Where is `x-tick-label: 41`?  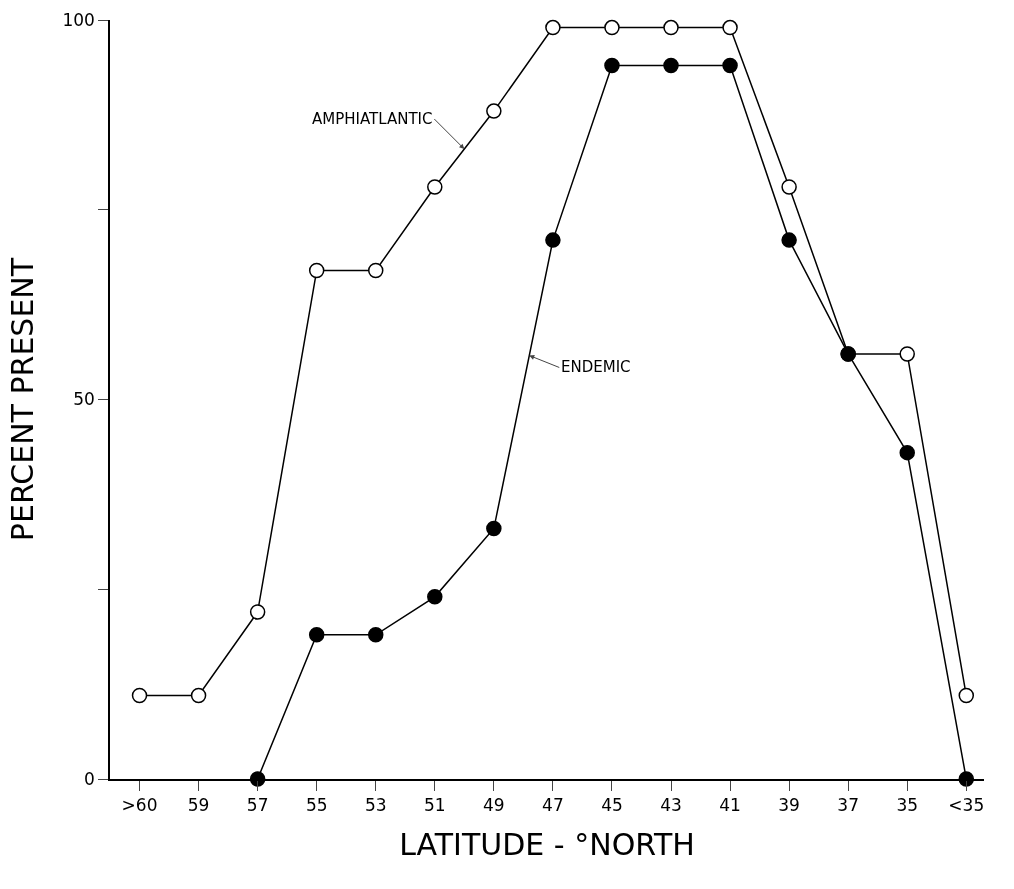
x-tick-label: 41 is located at coordinates (730, 805).